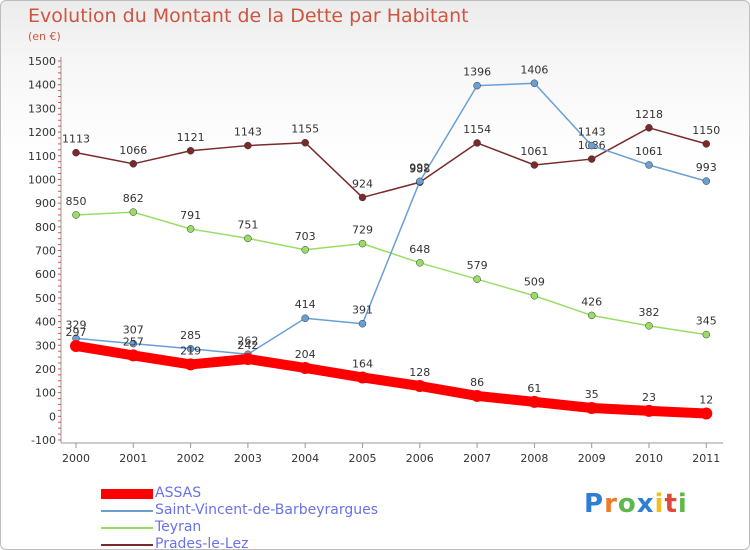 This screenshot has height=550, width=750. Describe the element at coordinates (649, 312) in the screenshot. I see `data-label: 382` at that location.